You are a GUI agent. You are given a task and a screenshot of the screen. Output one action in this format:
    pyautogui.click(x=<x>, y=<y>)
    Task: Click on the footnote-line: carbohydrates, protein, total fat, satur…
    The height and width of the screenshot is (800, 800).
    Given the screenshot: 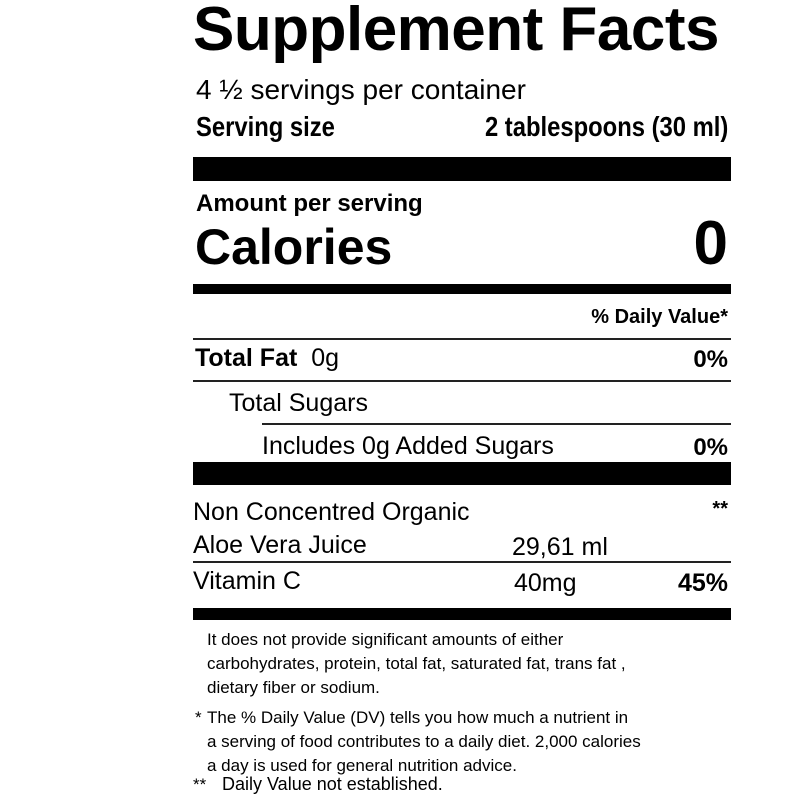 What is the action you would take?
    pyautogui.click(x=416, y=663)
    